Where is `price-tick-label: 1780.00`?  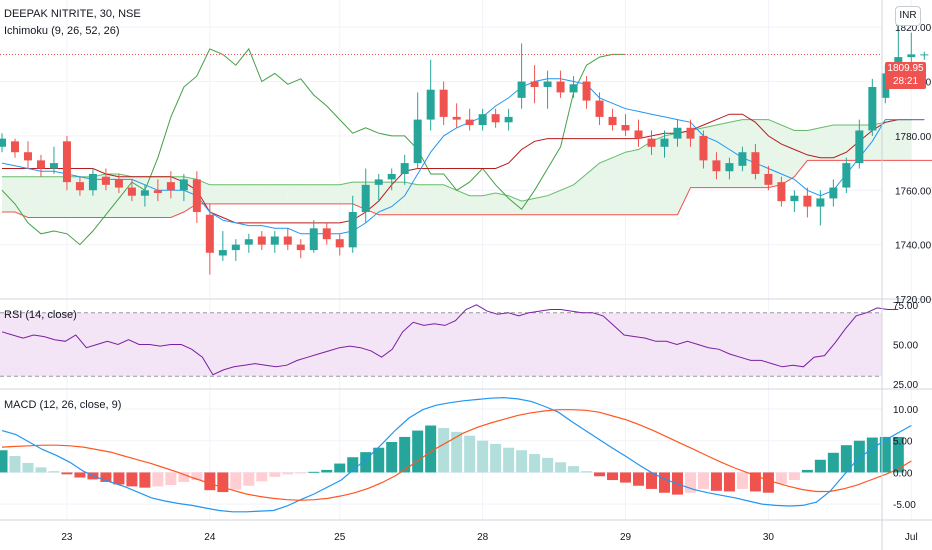 price-tick-label: 1780.00 is located at coordinates (913, 137).